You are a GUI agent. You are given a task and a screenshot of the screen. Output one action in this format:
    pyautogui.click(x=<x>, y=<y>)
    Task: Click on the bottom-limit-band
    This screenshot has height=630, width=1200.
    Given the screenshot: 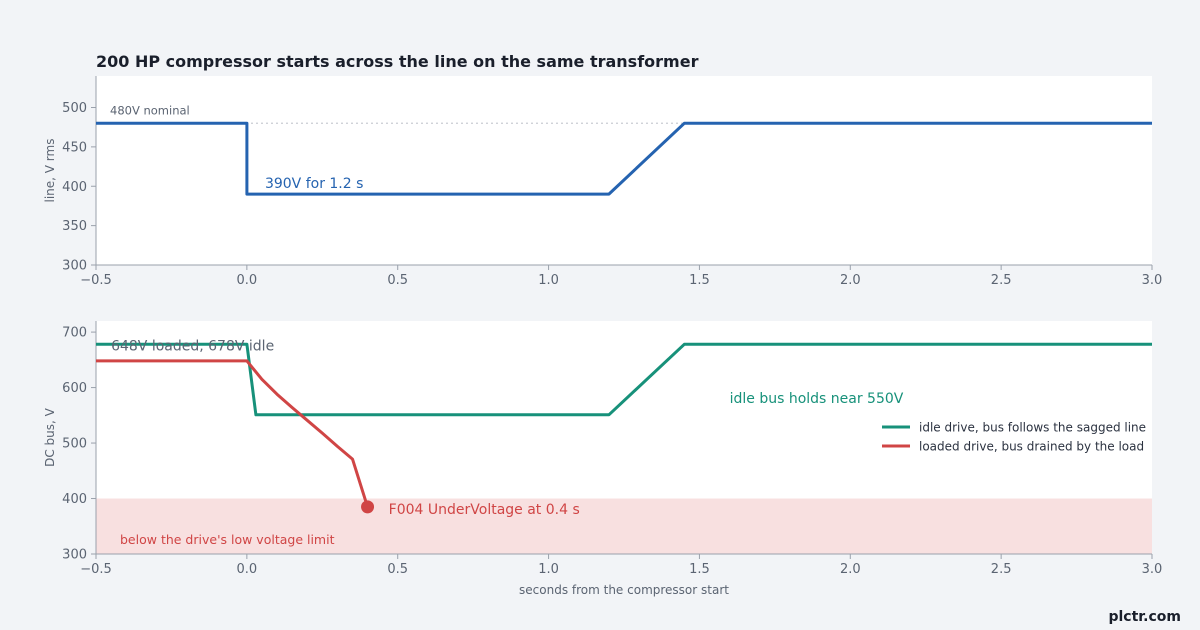 What is the action you would take?
    pyautogui.click(x=624, y=526)
    